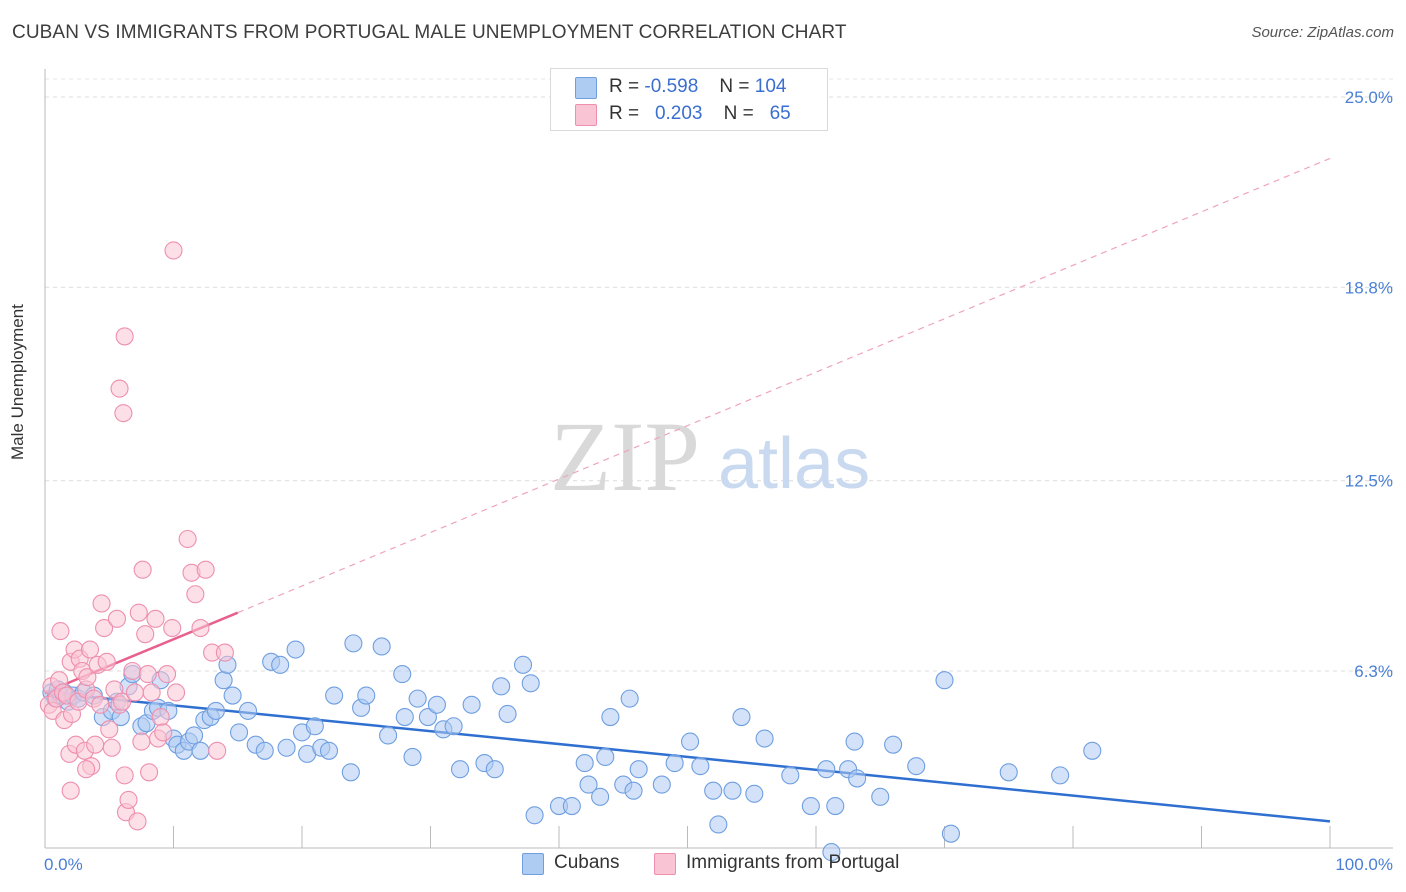 Image resolution: width=1406 pixels, height=892 pixels. Describe the element at coordinates (1373, 671) in the screenshot. I see `y-tick-label: 6.3%` at that location.